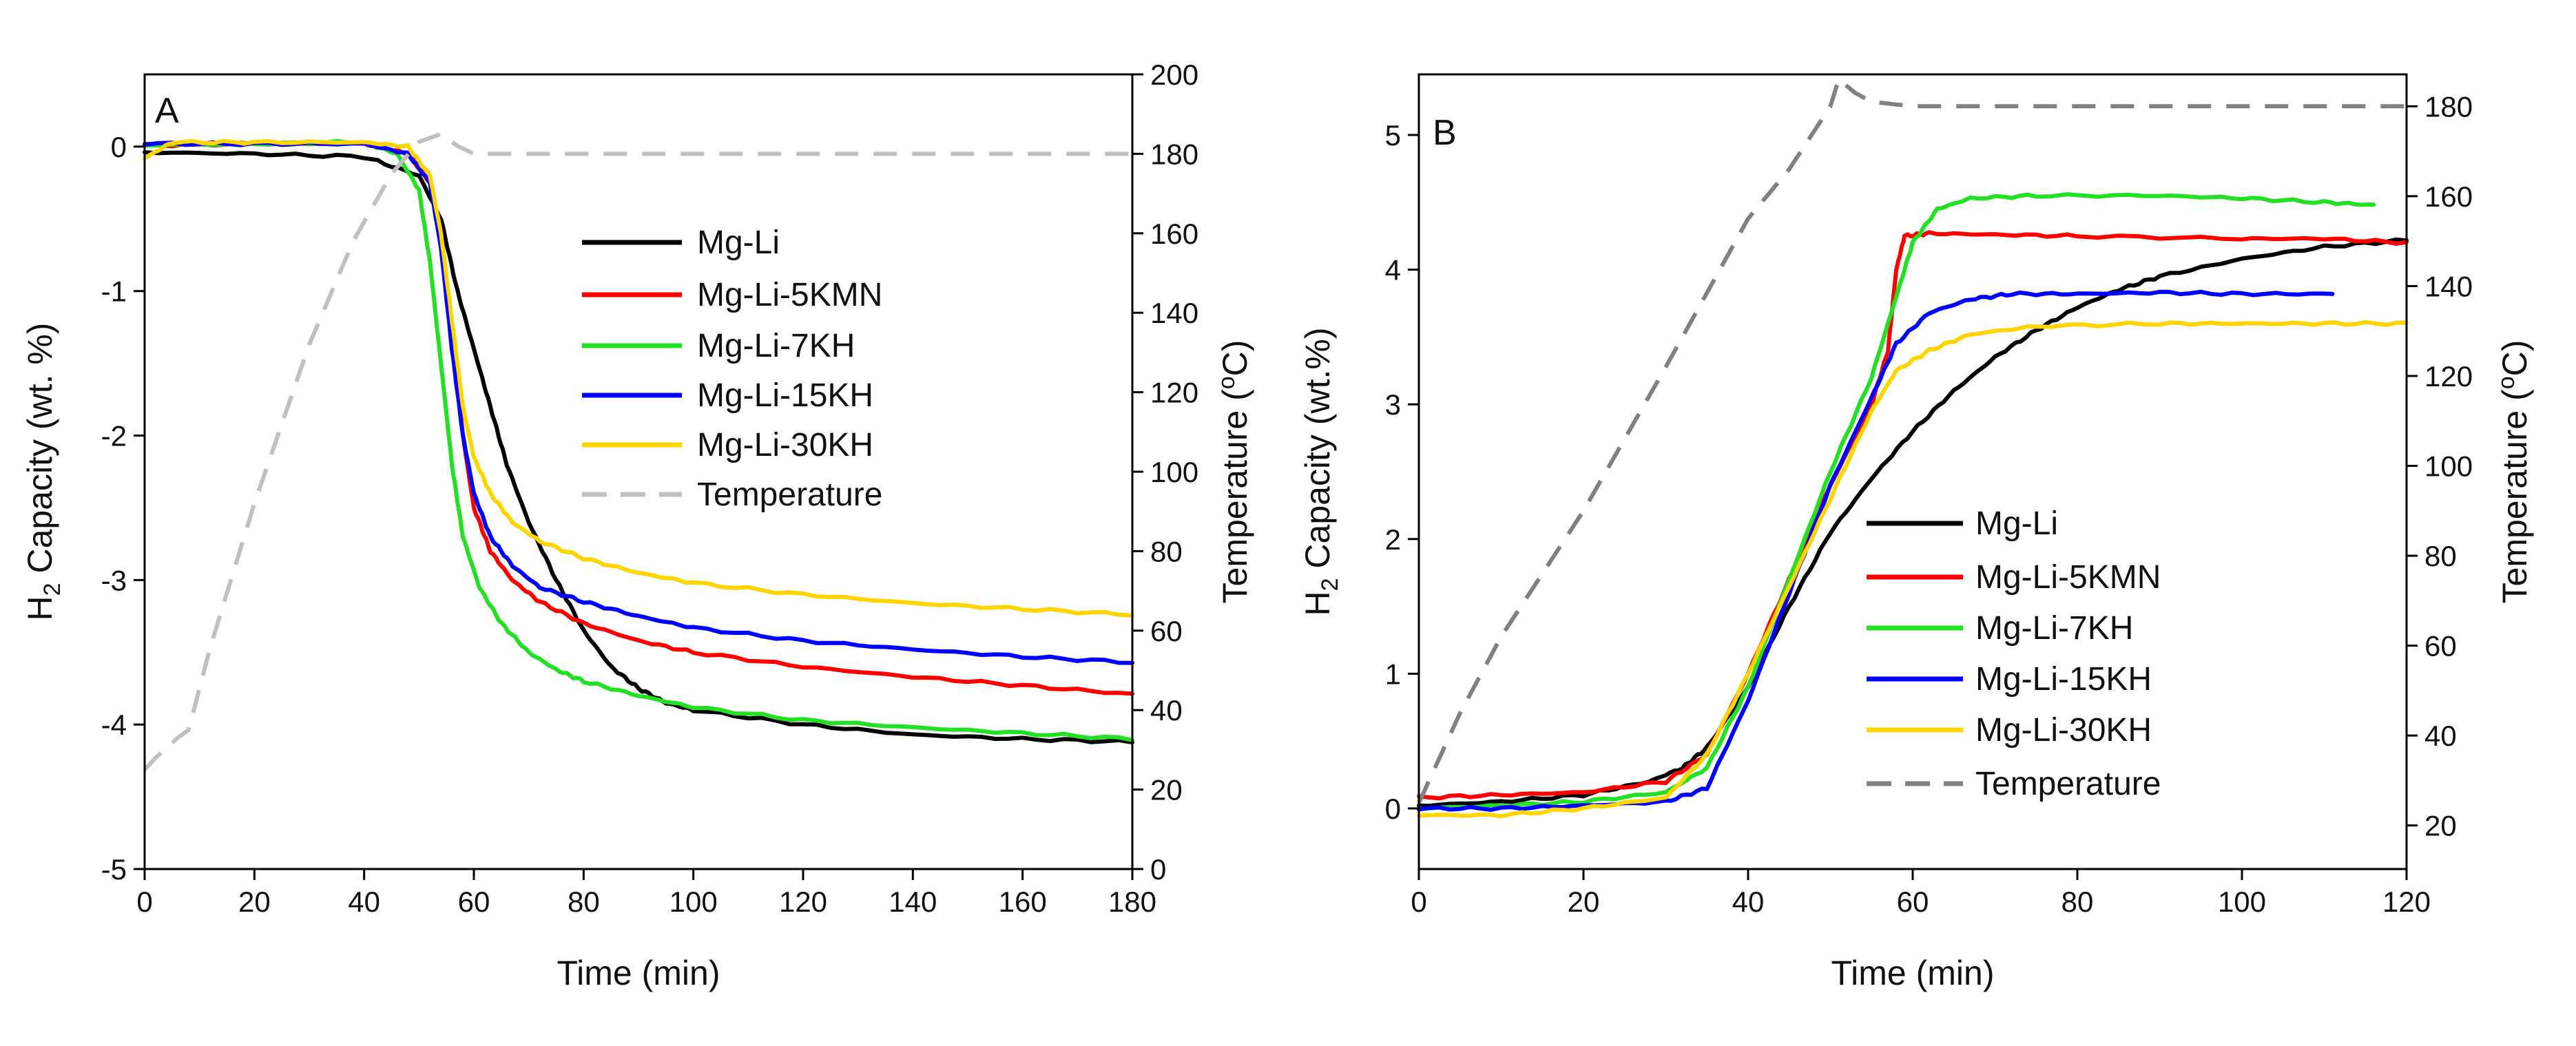 This screenshot has height=1046, width=2576. What do you see at coordinates (1393, 674) in the screenshot?
I see `y-tick-label: 1` at bounding box center [1393, 674].